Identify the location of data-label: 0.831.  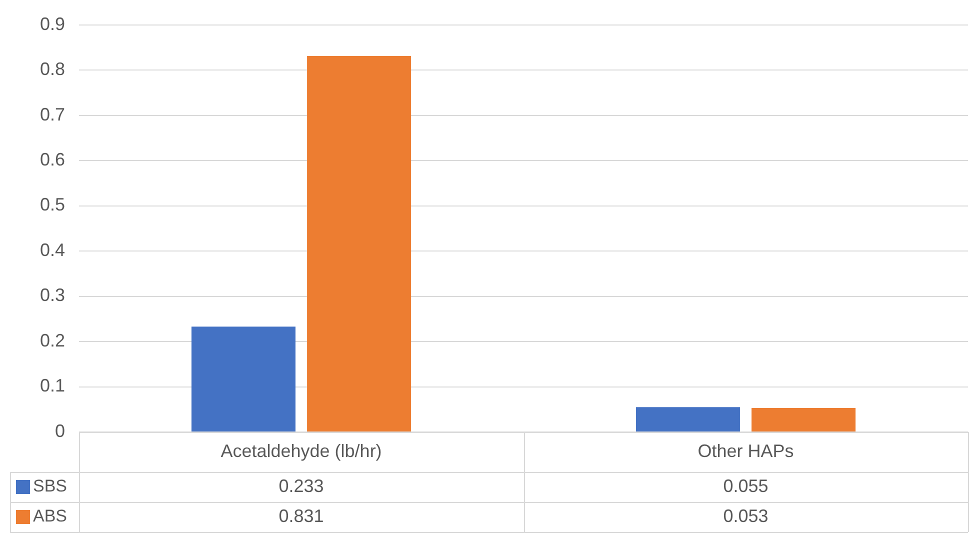
(301, 516).